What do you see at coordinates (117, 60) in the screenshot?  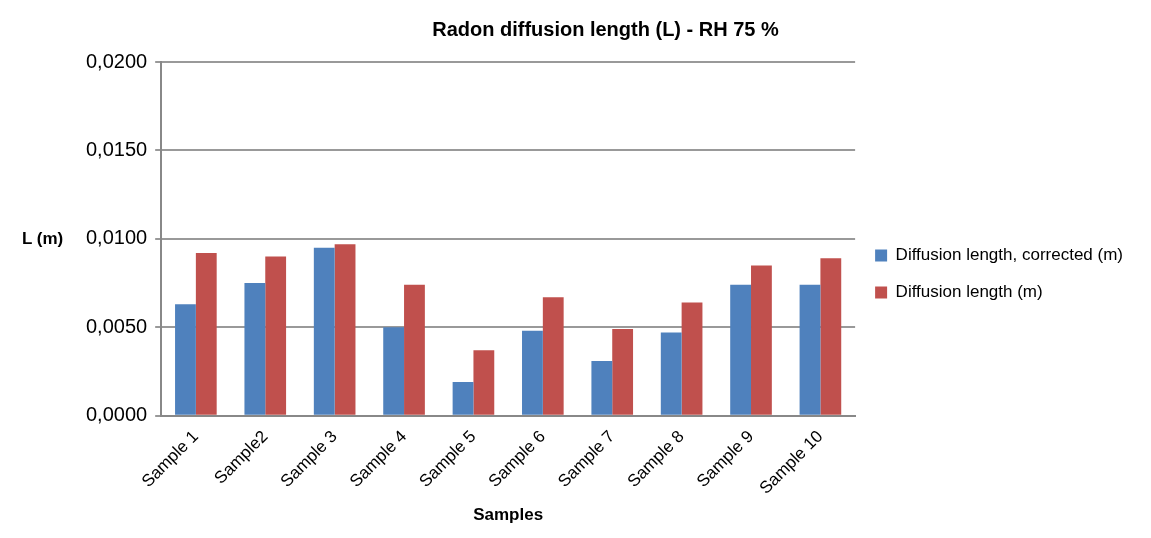 I see `y-tick-label: 0,0200` at bounding box center [117, 60].